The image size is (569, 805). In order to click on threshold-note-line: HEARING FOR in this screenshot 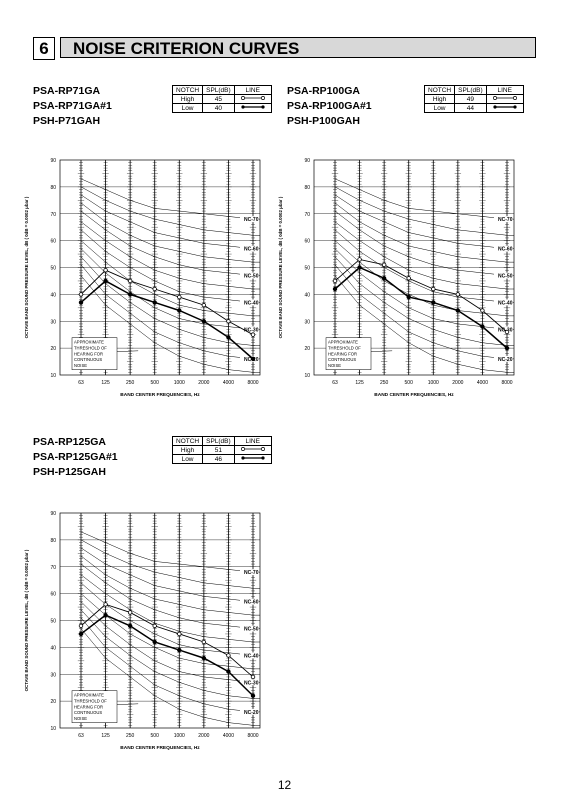, I will do `click(342, 353)`.